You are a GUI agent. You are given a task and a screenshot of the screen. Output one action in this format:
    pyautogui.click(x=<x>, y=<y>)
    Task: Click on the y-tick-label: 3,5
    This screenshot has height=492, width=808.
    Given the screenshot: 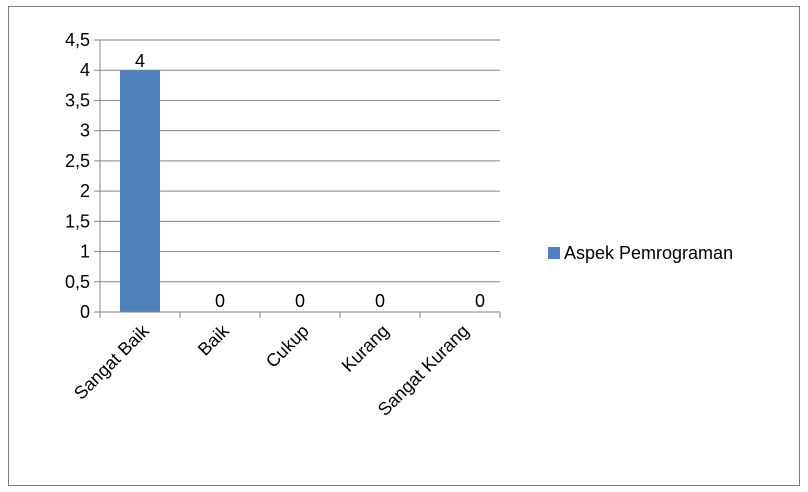 What is the action you would take?
    pyautogui.click(x=77, y=100)
    